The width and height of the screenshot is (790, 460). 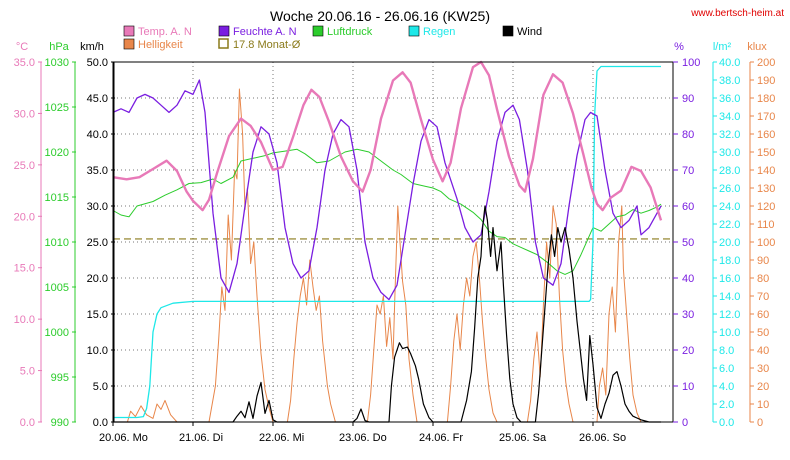 What do you see at coordinates (729, 153) in the screenshot?
I see `tick-label-rain: 30.0` at bounding box center [729, 153].